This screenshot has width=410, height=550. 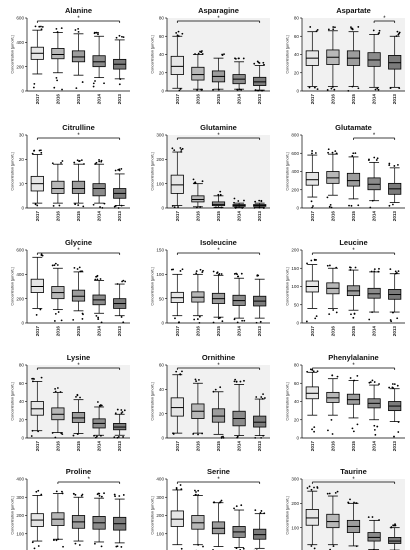 I want to click on chart-title: Alanine, so click(x=78, y=10).